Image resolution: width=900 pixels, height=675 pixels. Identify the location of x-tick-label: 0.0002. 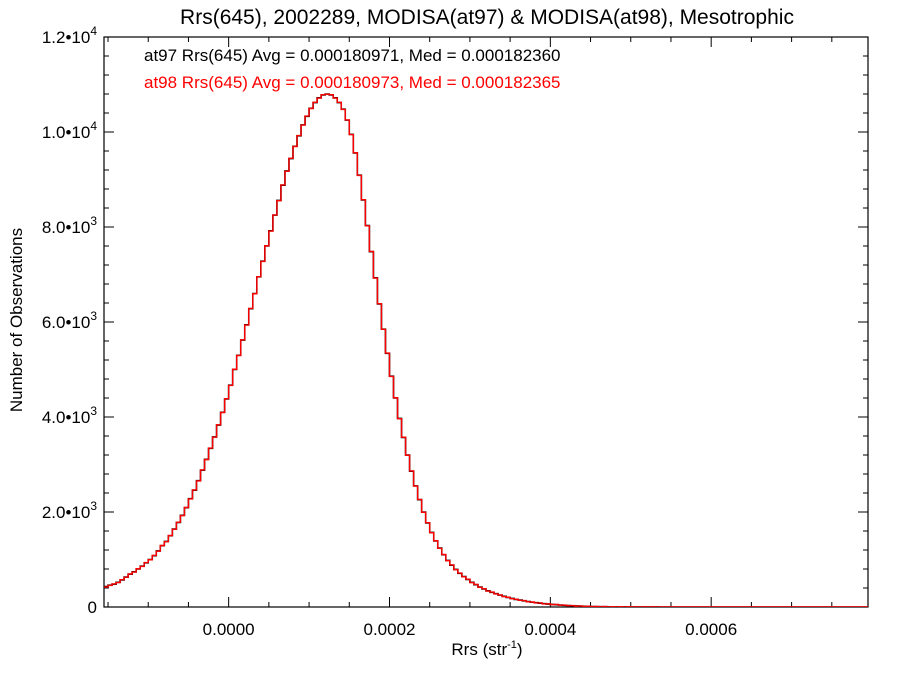
(389, 629).